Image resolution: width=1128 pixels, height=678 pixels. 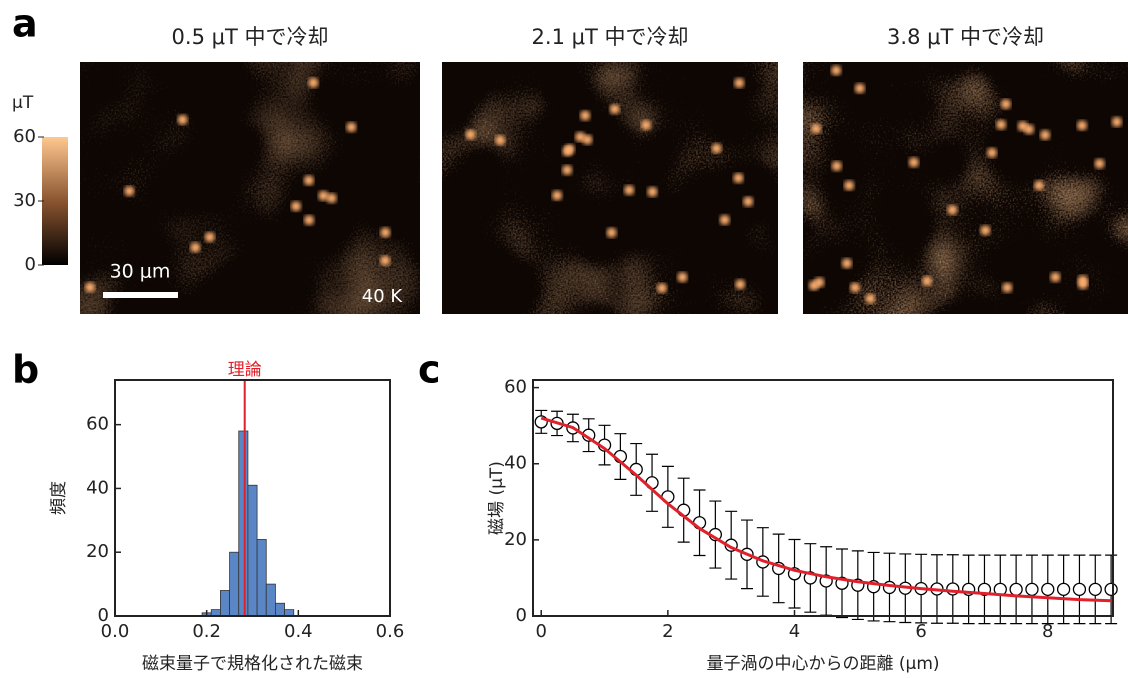 What do you see at coordinates (23, 103) in the screenshot?
I see `colorbar-unit: μT` at bounding box center [23, 103].